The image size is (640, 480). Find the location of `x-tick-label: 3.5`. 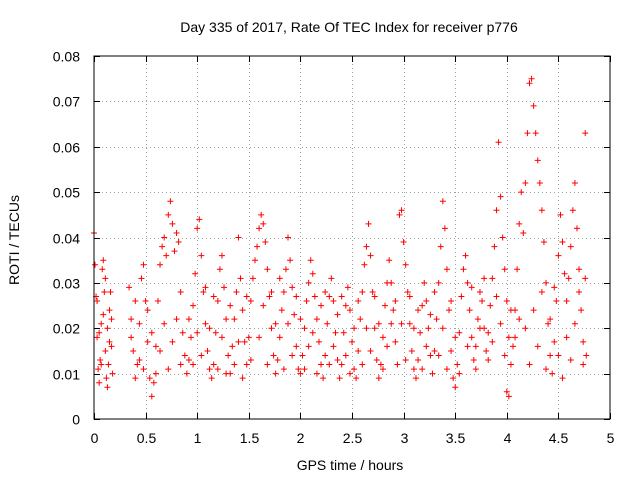

x-tick-label: 3.5 is located at coordinates (456, 438).